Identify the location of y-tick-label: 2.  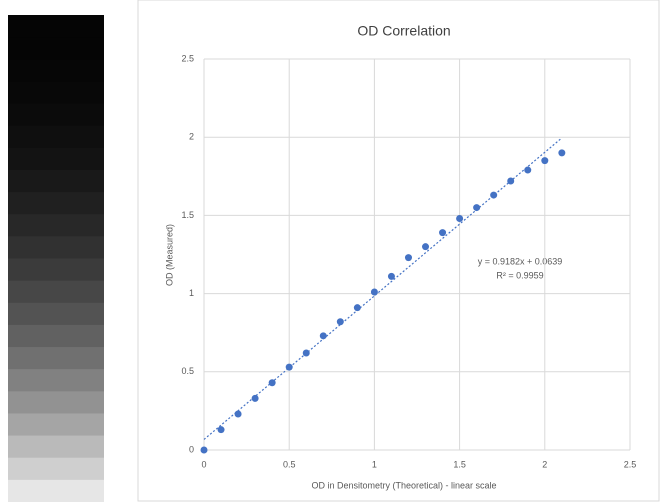
(191, 137).